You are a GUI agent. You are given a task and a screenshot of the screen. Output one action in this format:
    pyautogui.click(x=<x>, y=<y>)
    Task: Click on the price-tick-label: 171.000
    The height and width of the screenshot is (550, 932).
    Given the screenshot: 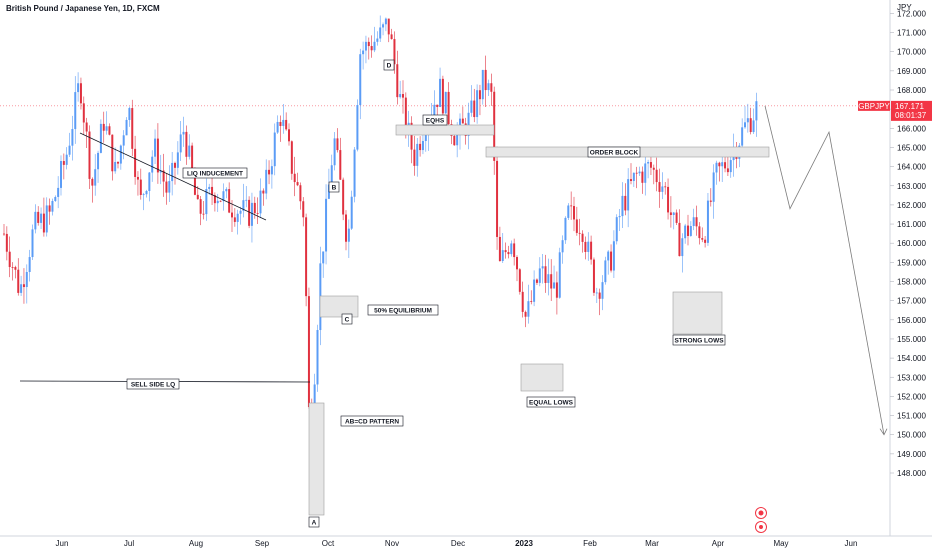 What is the action you would take?
    pyautogui.click(x=911, y=33)
    